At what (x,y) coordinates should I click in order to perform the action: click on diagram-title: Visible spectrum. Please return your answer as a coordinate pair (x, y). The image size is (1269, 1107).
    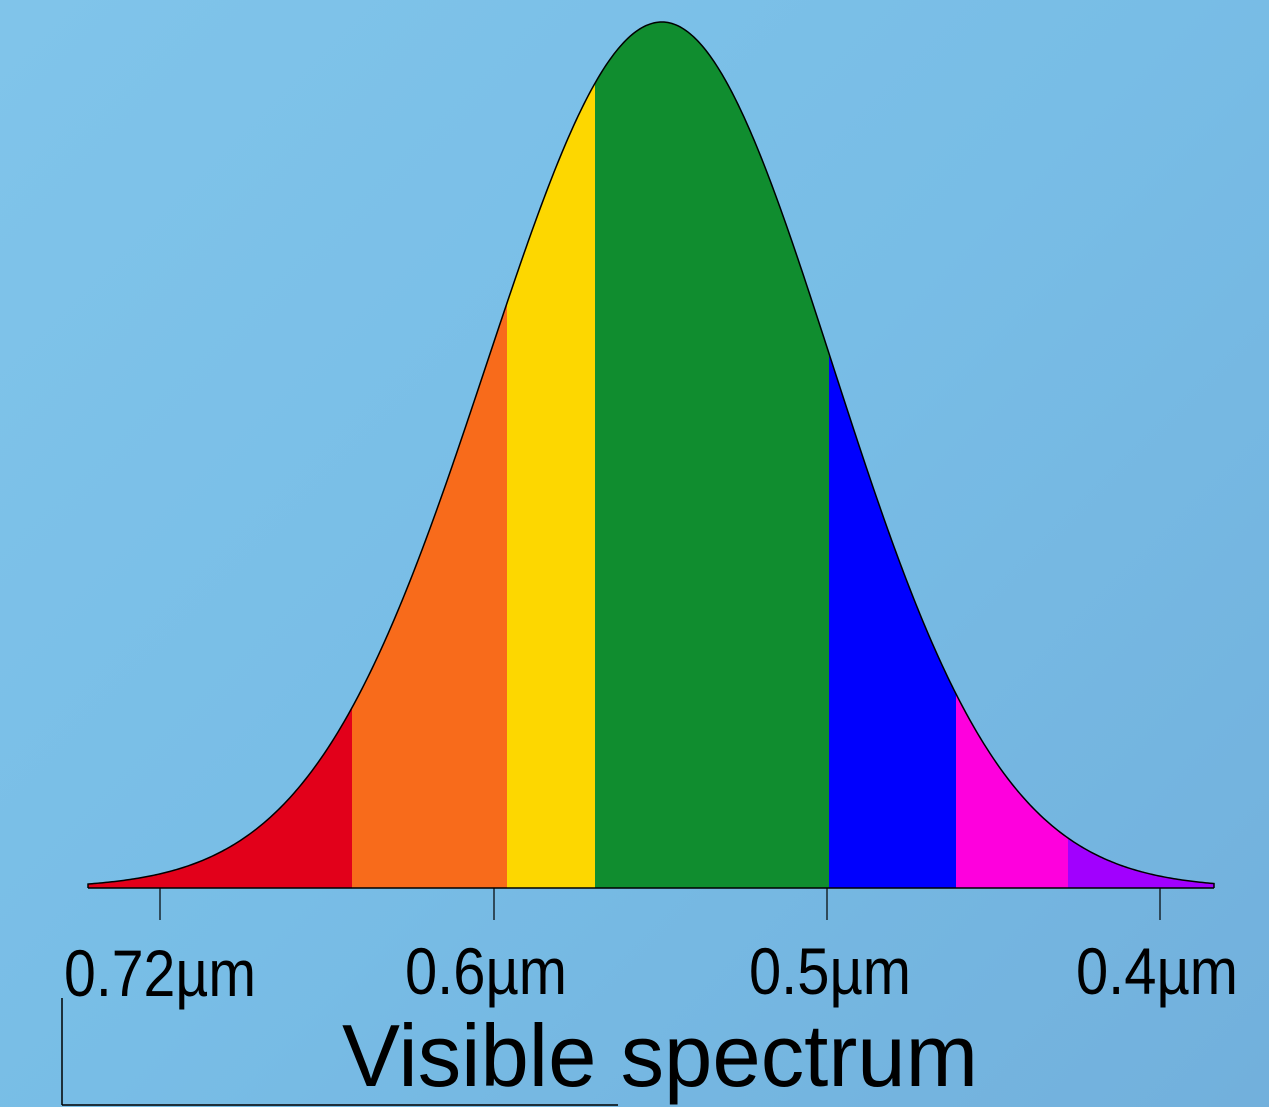
    Looking at the image, I should click on (660, 1055).